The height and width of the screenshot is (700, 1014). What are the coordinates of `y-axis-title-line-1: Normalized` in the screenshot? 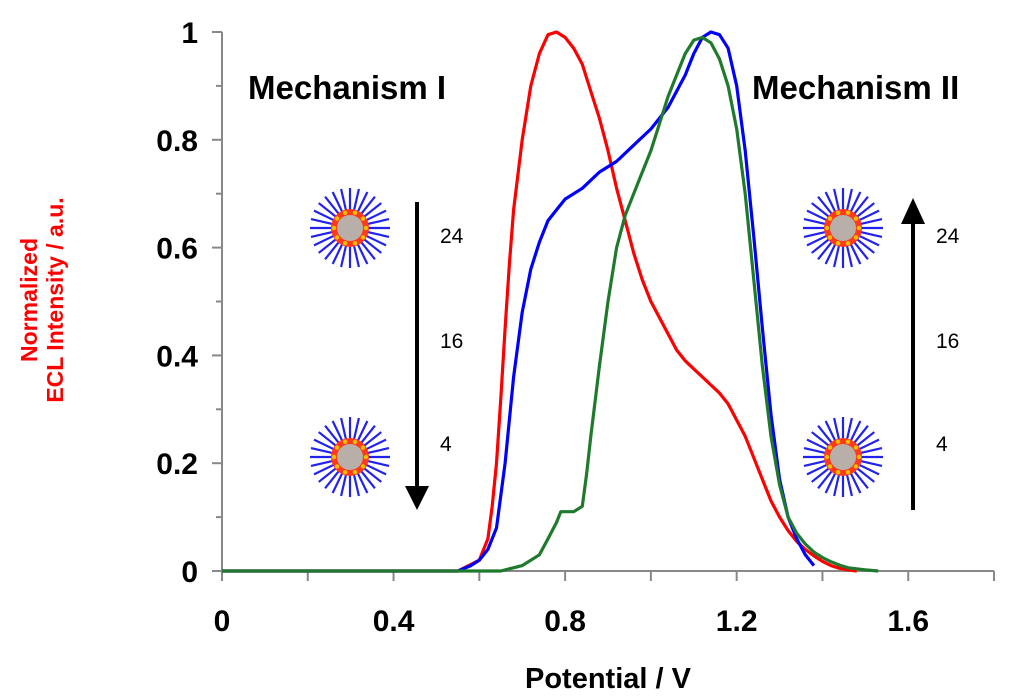 It's located at (29, 300).